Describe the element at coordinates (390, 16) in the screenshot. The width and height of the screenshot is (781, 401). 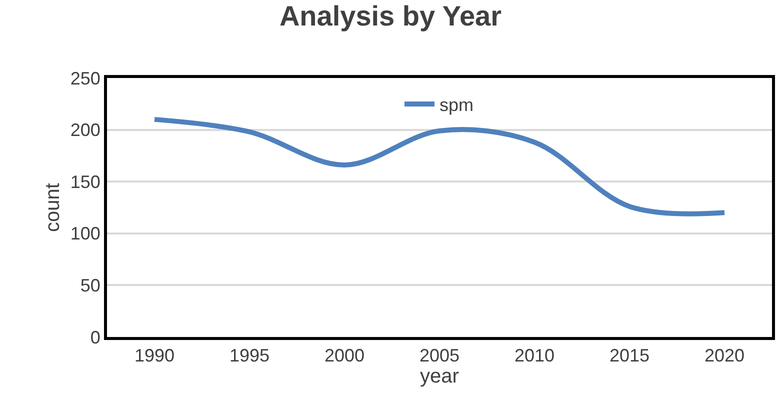
I see `chart-title: Analysis by Year` at that location.